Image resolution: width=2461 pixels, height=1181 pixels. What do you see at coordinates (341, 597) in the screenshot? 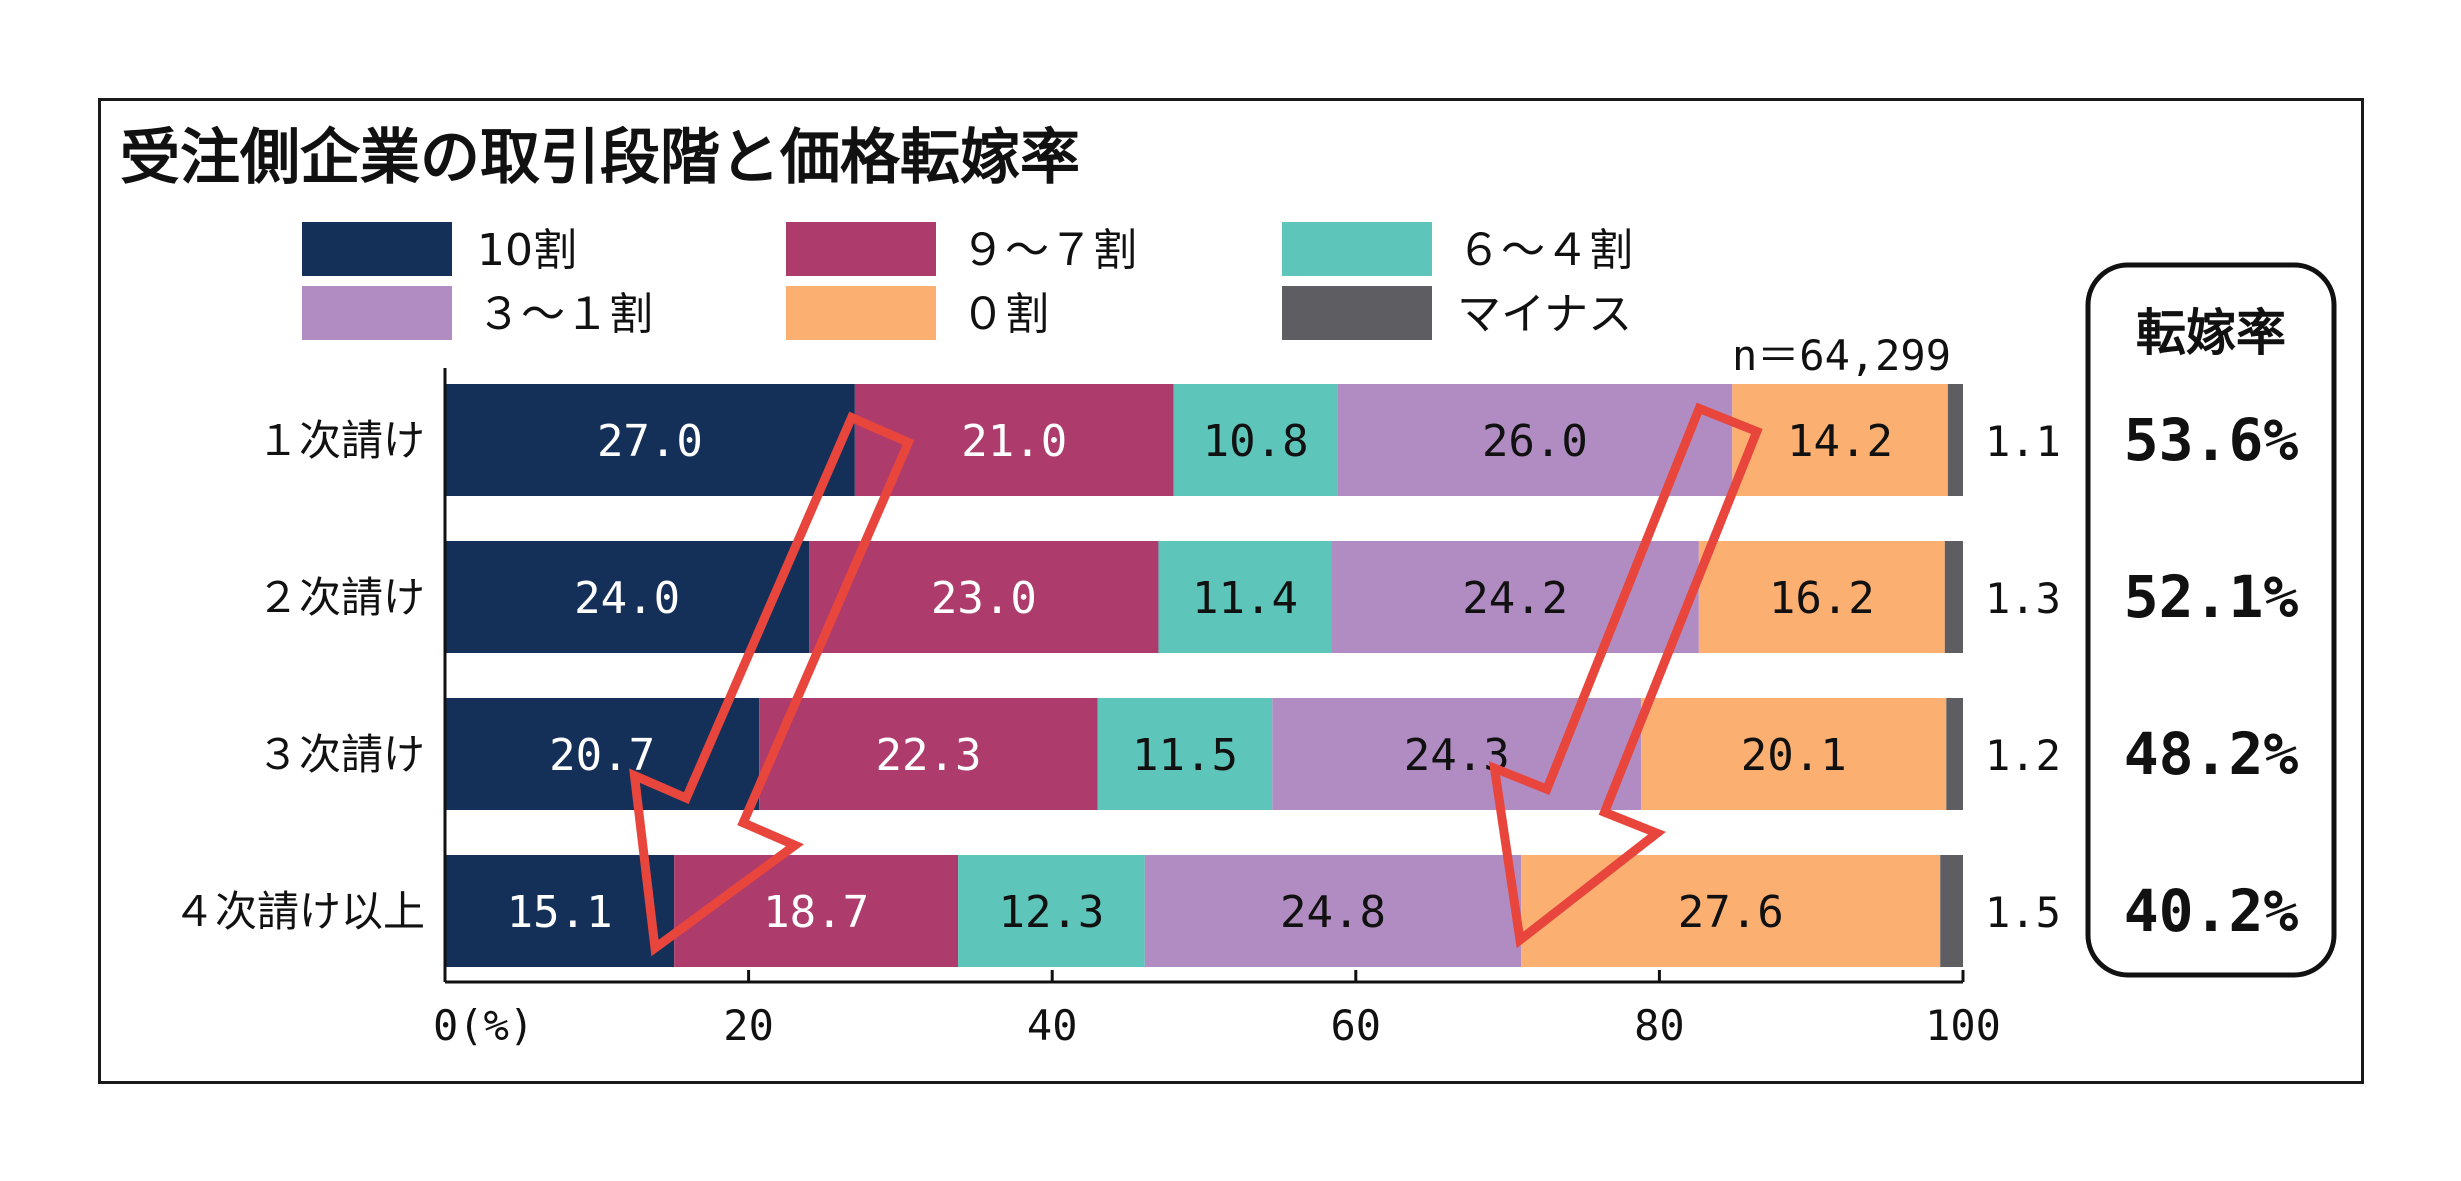
I see `category-label: ２次請け` at bounding box center [341, 597].